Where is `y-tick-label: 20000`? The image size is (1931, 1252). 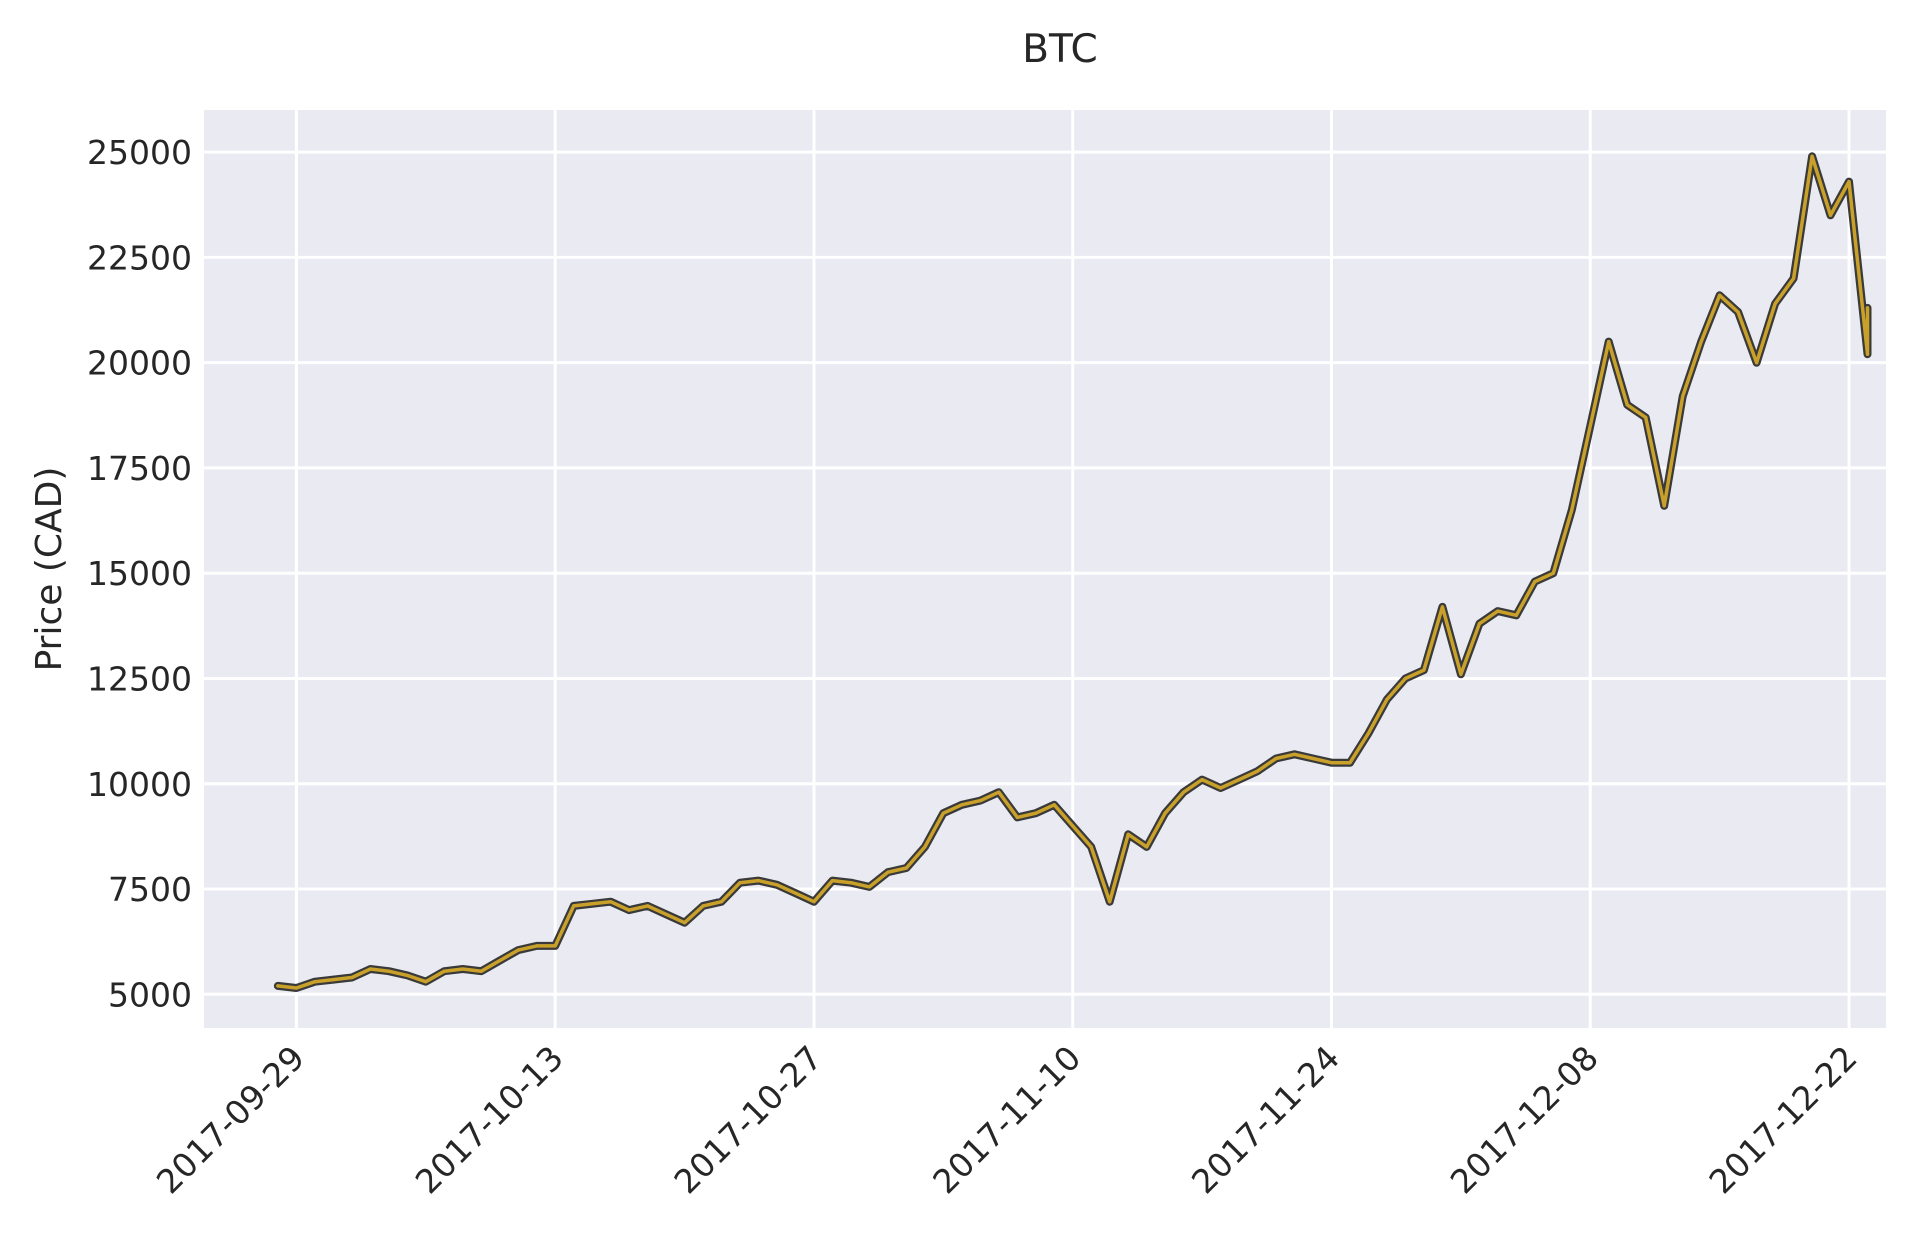 y-tick-label: 20000 is located at coordinates (139, 363).